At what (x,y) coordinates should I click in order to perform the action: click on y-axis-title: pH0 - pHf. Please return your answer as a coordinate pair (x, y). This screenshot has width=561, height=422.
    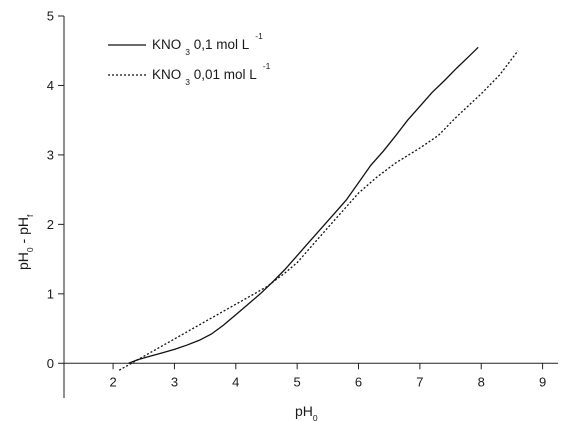
    Looking at the image, I should click on (25, 242).